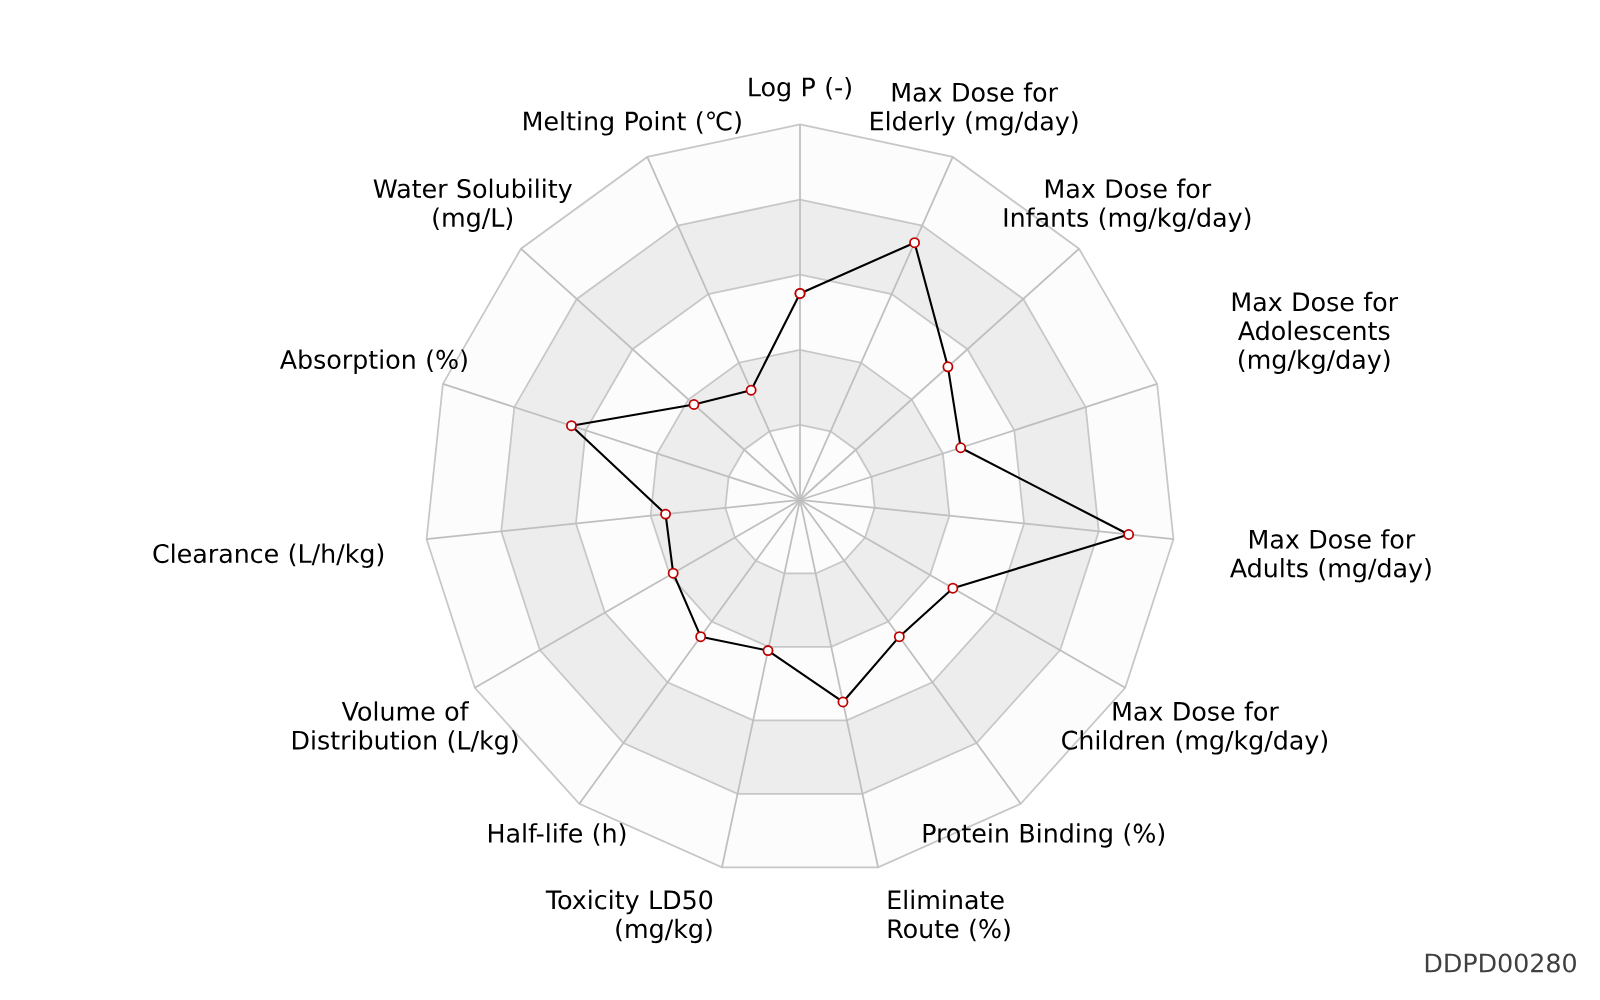 This screenshot has height=1000, width=1600. What do you see at coordinates (1195, 728) in the screenshot?
I see `spoke-label: Max Dose for Children (mg/kg/day)` at bounding box center [1195, 728].